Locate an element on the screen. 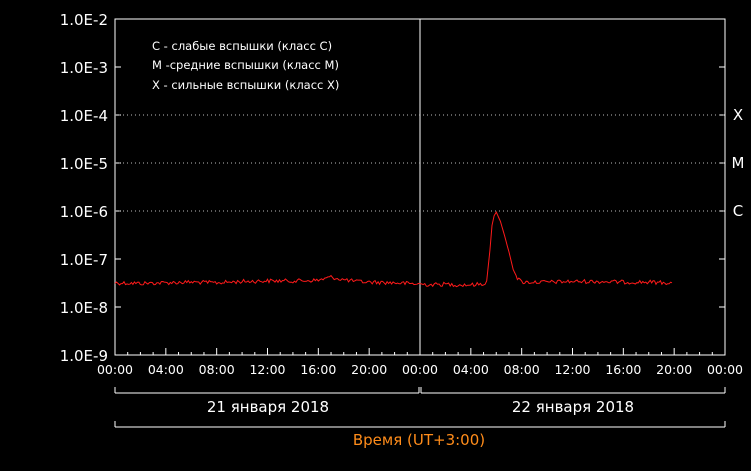 The height and width of the screenshot is (471, 751). series-layer is located at coordinates (393, 249).